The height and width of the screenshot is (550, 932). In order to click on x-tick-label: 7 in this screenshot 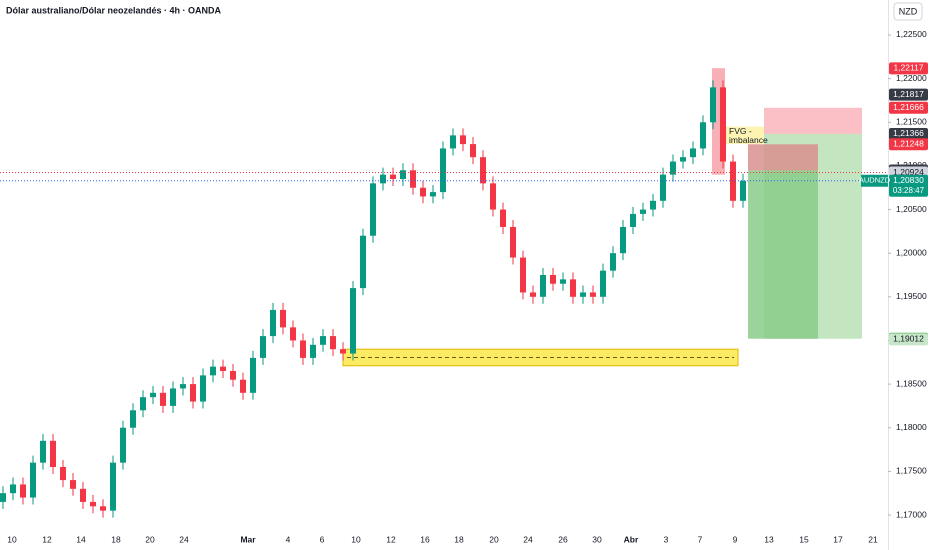, I will do `click(700, 539)`.